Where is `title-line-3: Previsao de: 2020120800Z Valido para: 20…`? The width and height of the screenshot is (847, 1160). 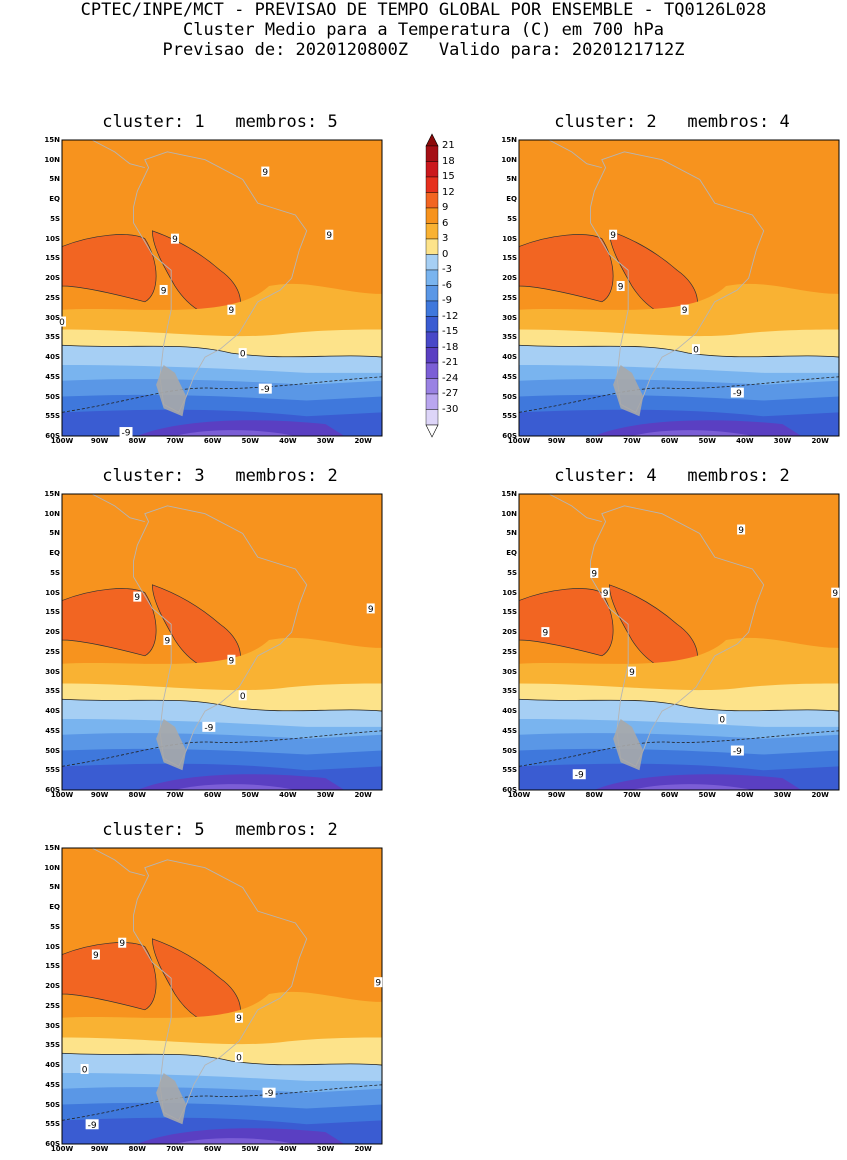
title-line-3: Previsao de: 2020120800Z Valido para: 20… is located at coordinates (423, 50).